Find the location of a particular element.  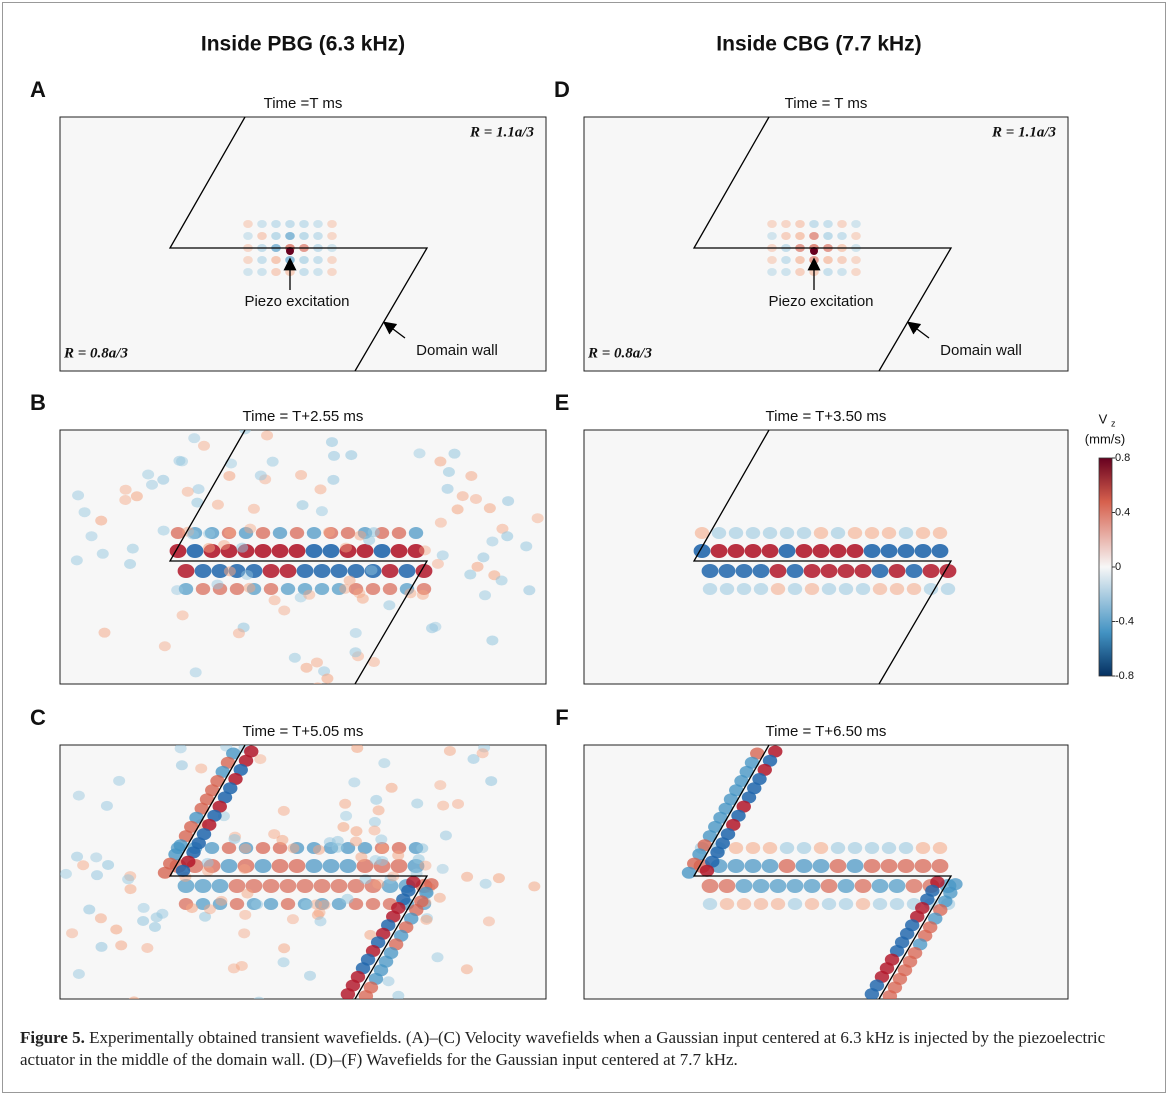

panel-bg is located at coordinates (826, 244).